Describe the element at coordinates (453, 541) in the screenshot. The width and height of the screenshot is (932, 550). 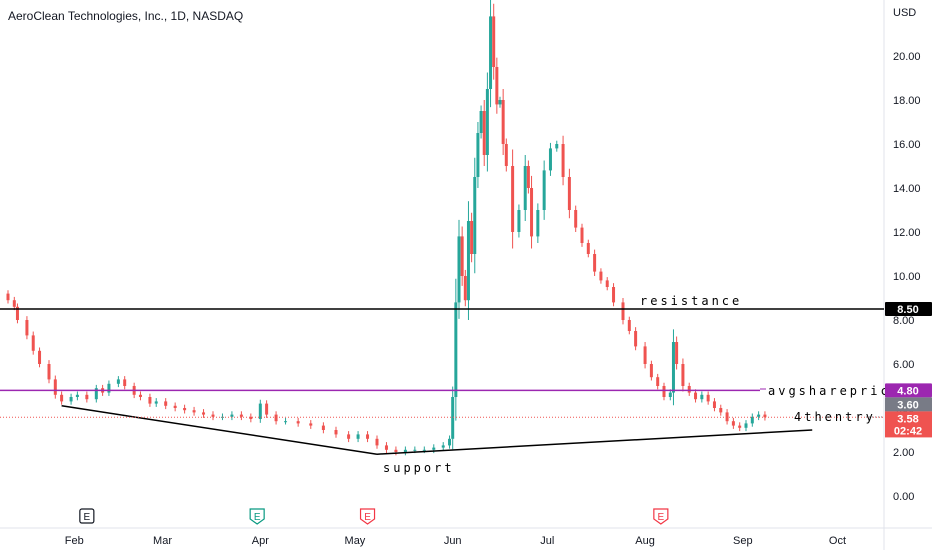
I see `x-tick-label: Jun` at that location.